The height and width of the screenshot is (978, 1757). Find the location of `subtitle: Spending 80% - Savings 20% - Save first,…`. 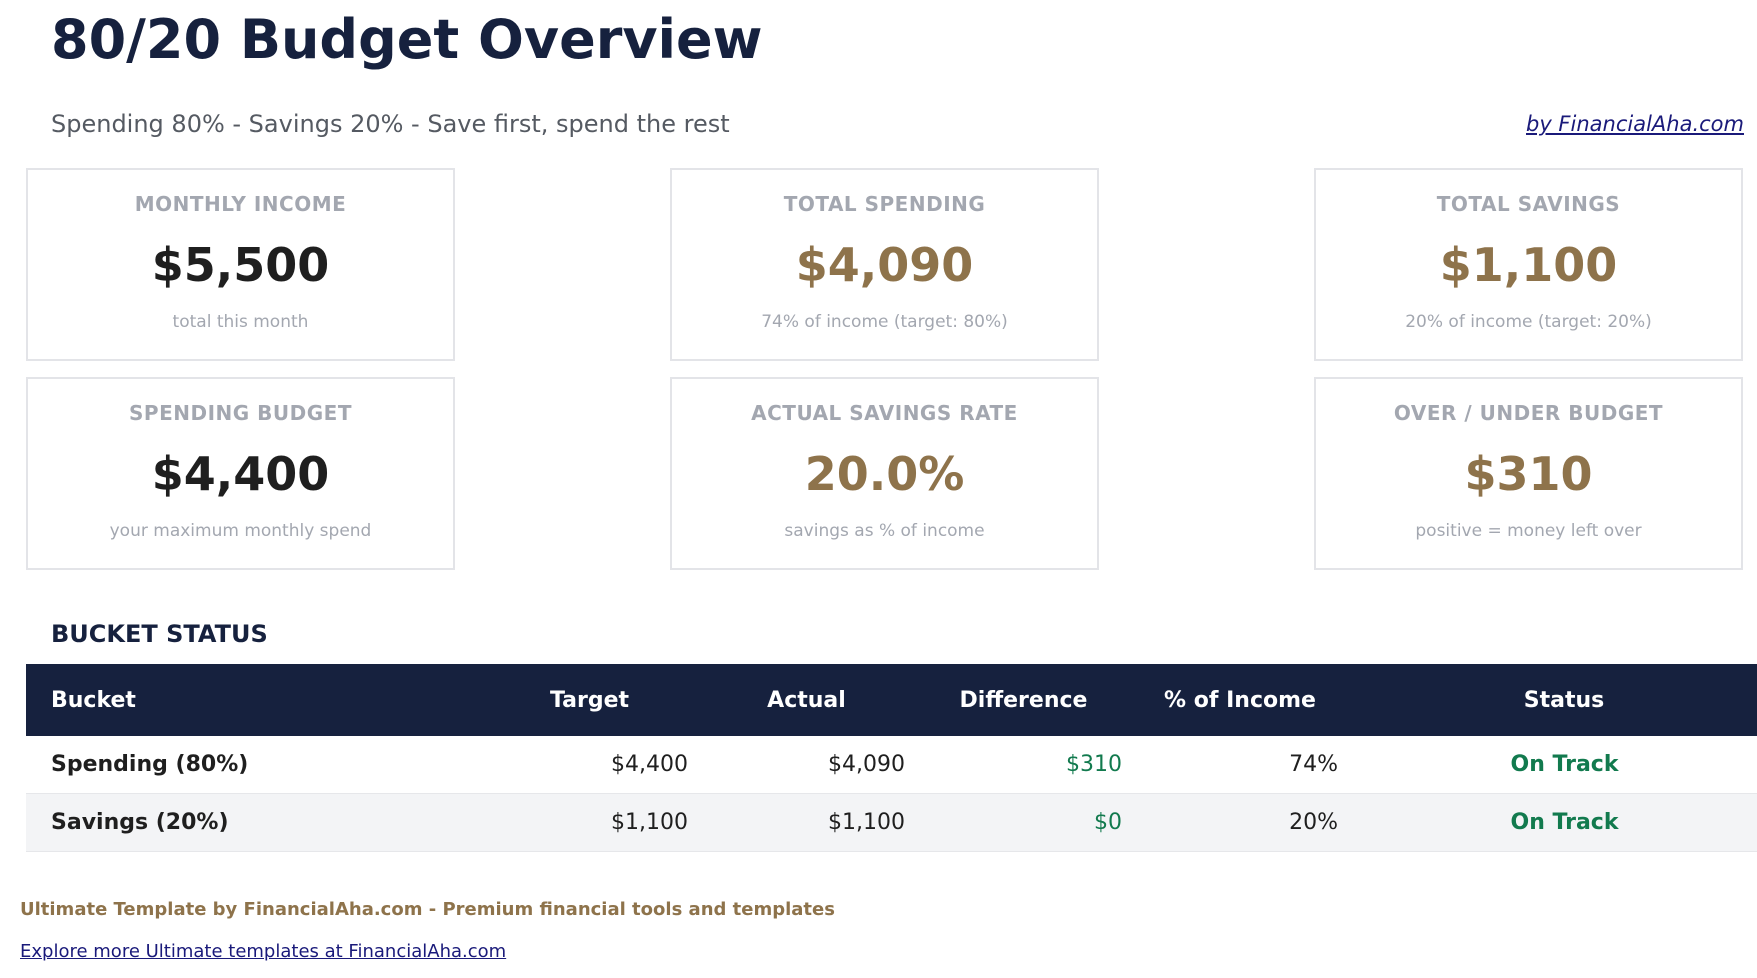

subtitle: Spending 80% - Savings 20% - Save first,… is located at coordinates (390, 124).